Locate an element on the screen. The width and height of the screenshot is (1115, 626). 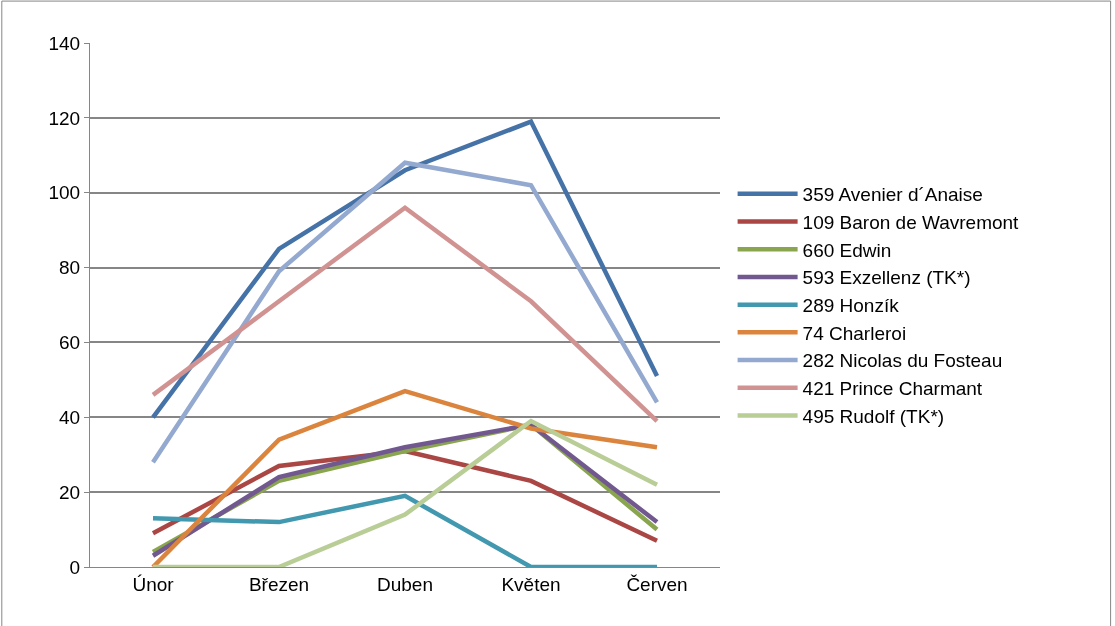
legend-label: 421 Prince Charmant is located at coordinates (892, 389).